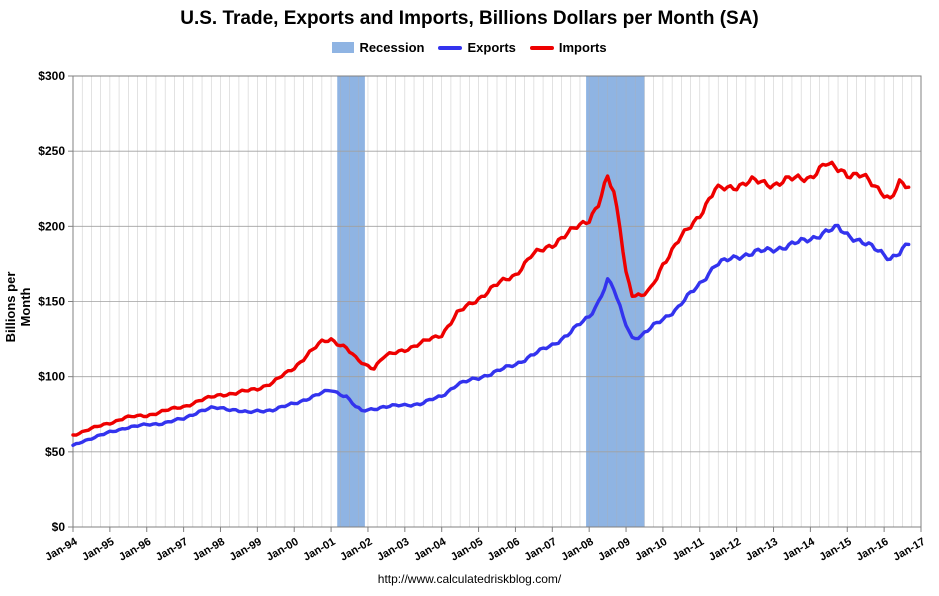 The image size is (939, 596). What do you see at coordinates (504, 550) in the screenshot?
I see `x-tick-label: Jan-06` at bounding box center [504, 550].